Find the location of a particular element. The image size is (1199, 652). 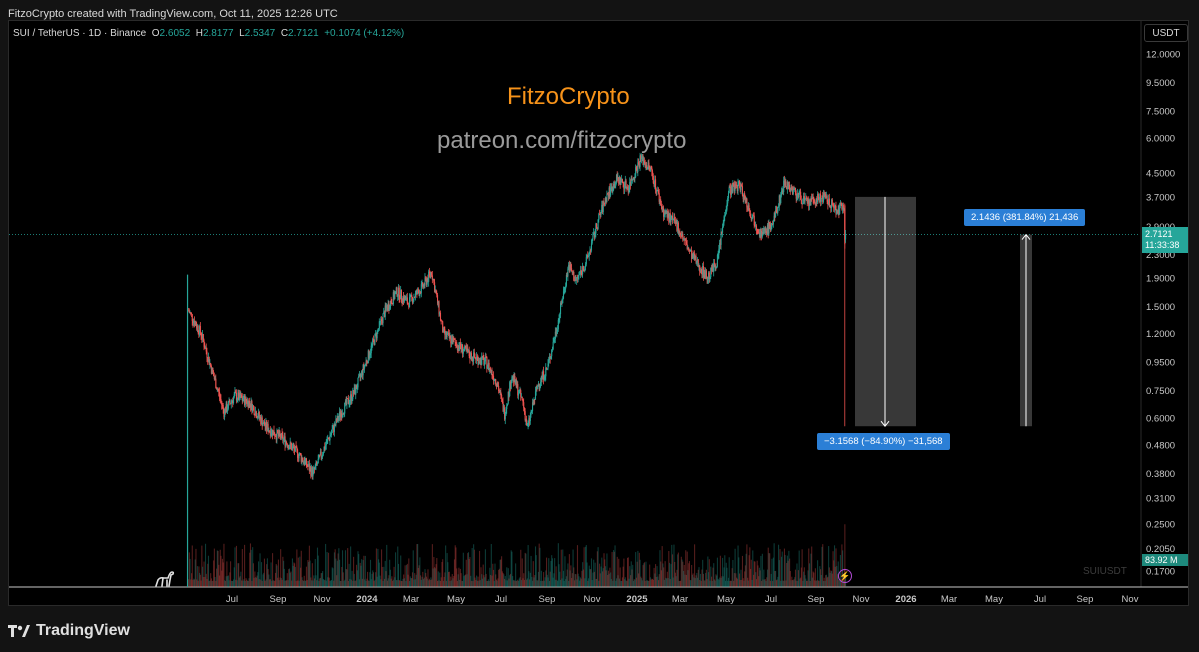

lightning-icon: ⚡ is located at coordinates (845, 576).